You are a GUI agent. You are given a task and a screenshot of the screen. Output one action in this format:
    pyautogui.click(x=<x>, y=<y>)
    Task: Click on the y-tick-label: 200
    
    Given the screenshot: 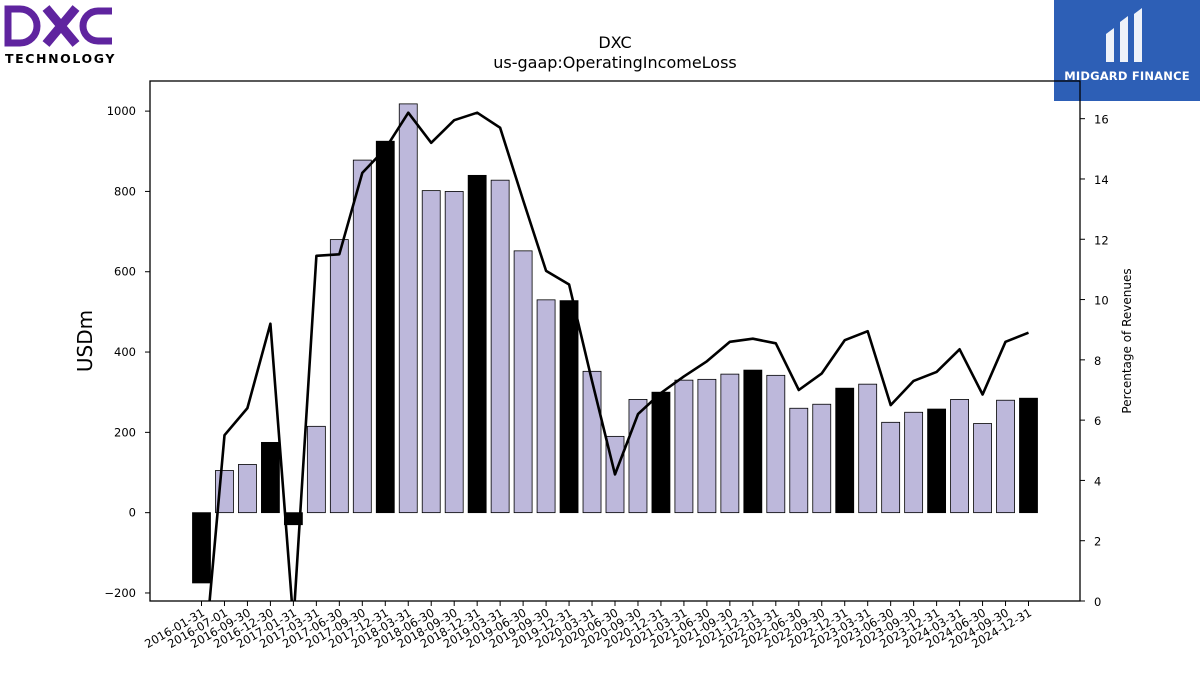 What is the action you would take?
    pyautogui.click(x=125, y=432)
    